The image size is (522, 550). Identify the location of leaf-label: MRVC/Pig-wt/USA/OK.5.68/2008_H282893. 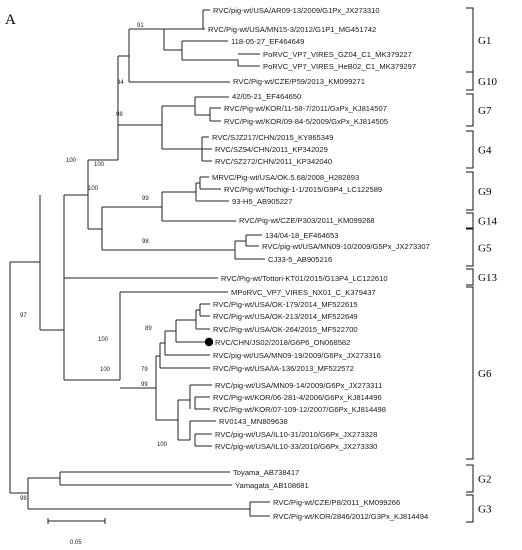
(285, 177).